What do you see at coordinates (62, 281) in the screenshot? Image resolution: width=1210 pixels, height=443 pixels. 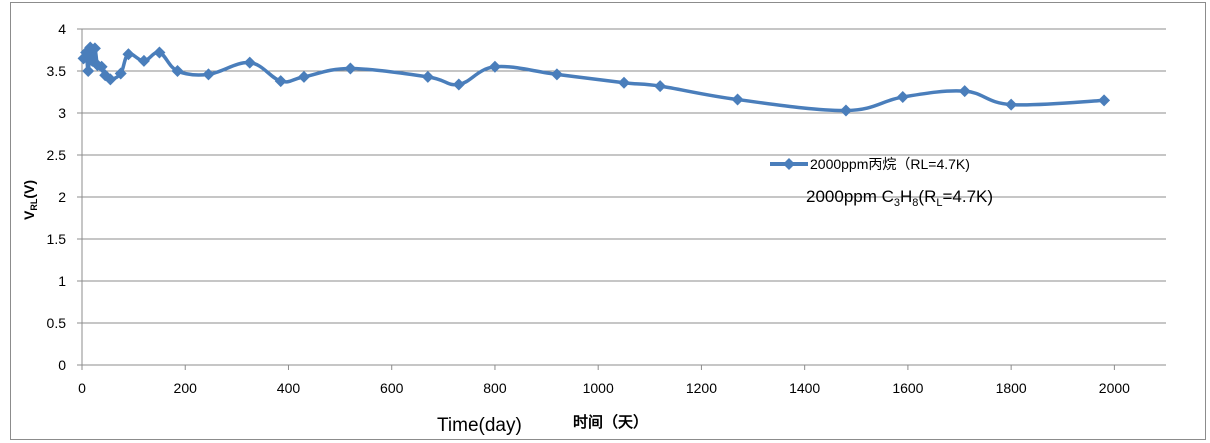 I see `y-tick-label: 1` at bounding box center [62, 281].